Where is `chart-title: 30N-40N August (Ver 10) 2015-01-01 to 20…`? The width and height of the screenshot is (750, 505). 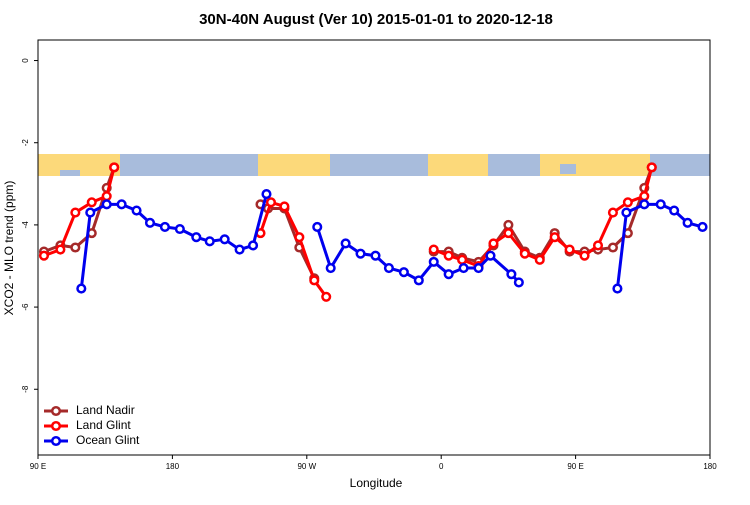 chart-title: 30N-40N August (Ver 10) 2015-01-01 to 20… is located at coordinates (376, 19).